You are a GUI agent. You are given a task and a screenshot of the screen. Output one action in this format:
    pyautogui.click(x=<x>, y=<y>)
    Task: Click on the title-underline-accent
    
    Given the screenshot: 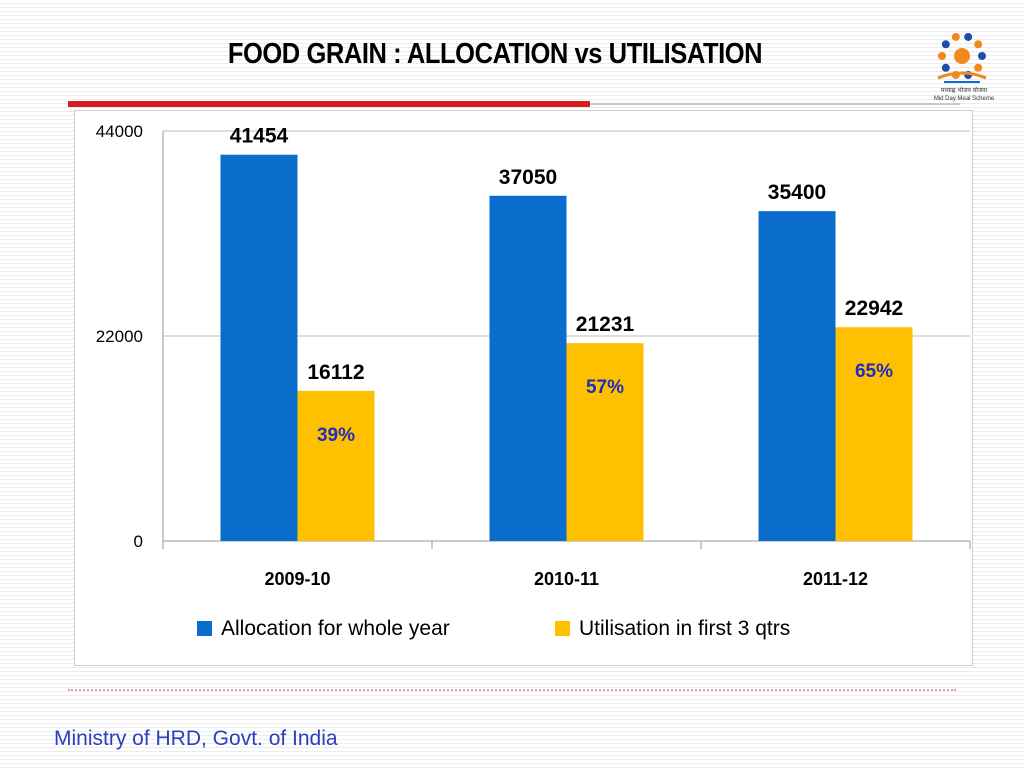 What is the action you would take?
    pyautogui.click(x=329, y=104)
    